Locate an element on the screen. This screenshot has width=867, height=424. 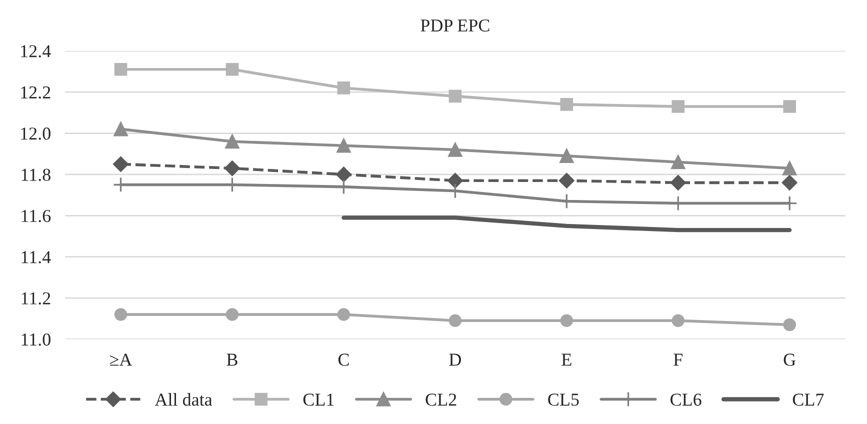
x-tick-label: G is located at coordinates (790, 360).